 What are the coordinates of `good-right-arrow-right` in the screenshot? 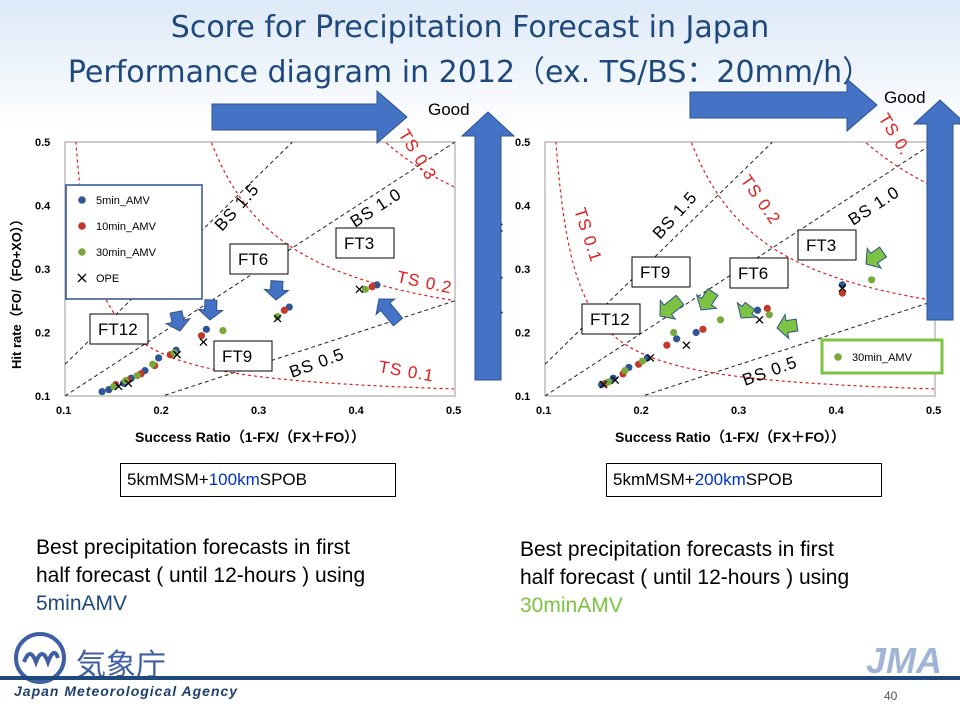 It's located at (783, 105).